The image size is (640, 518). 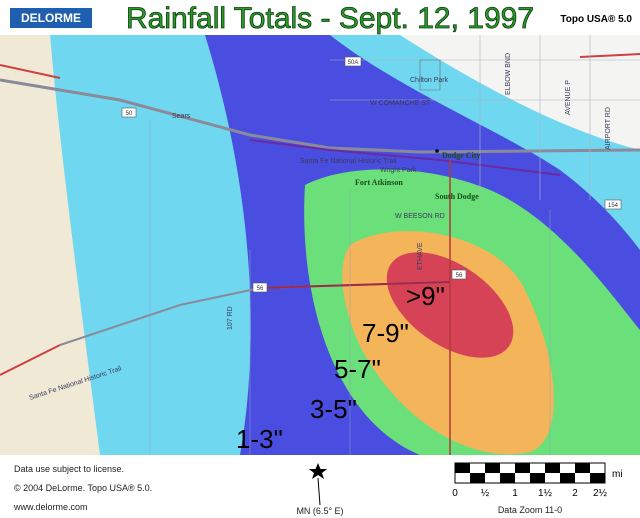 I want to click on scale-label: 1, so click(x=515, y=493).